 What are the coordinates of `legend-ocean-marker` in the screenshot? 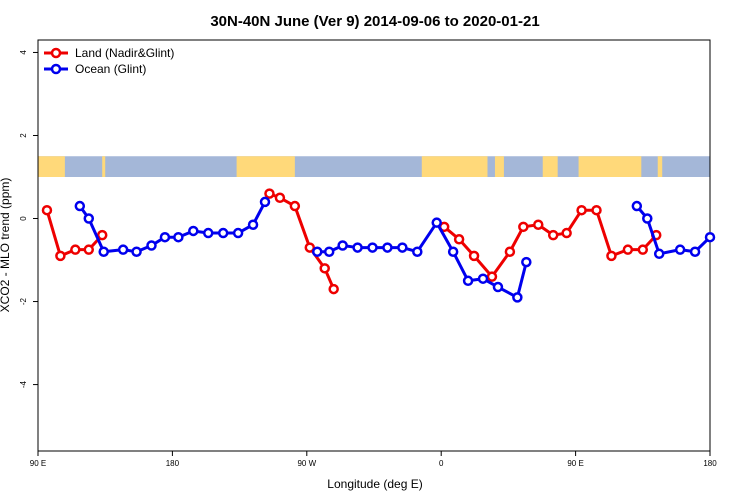 It's located at (56, 69).